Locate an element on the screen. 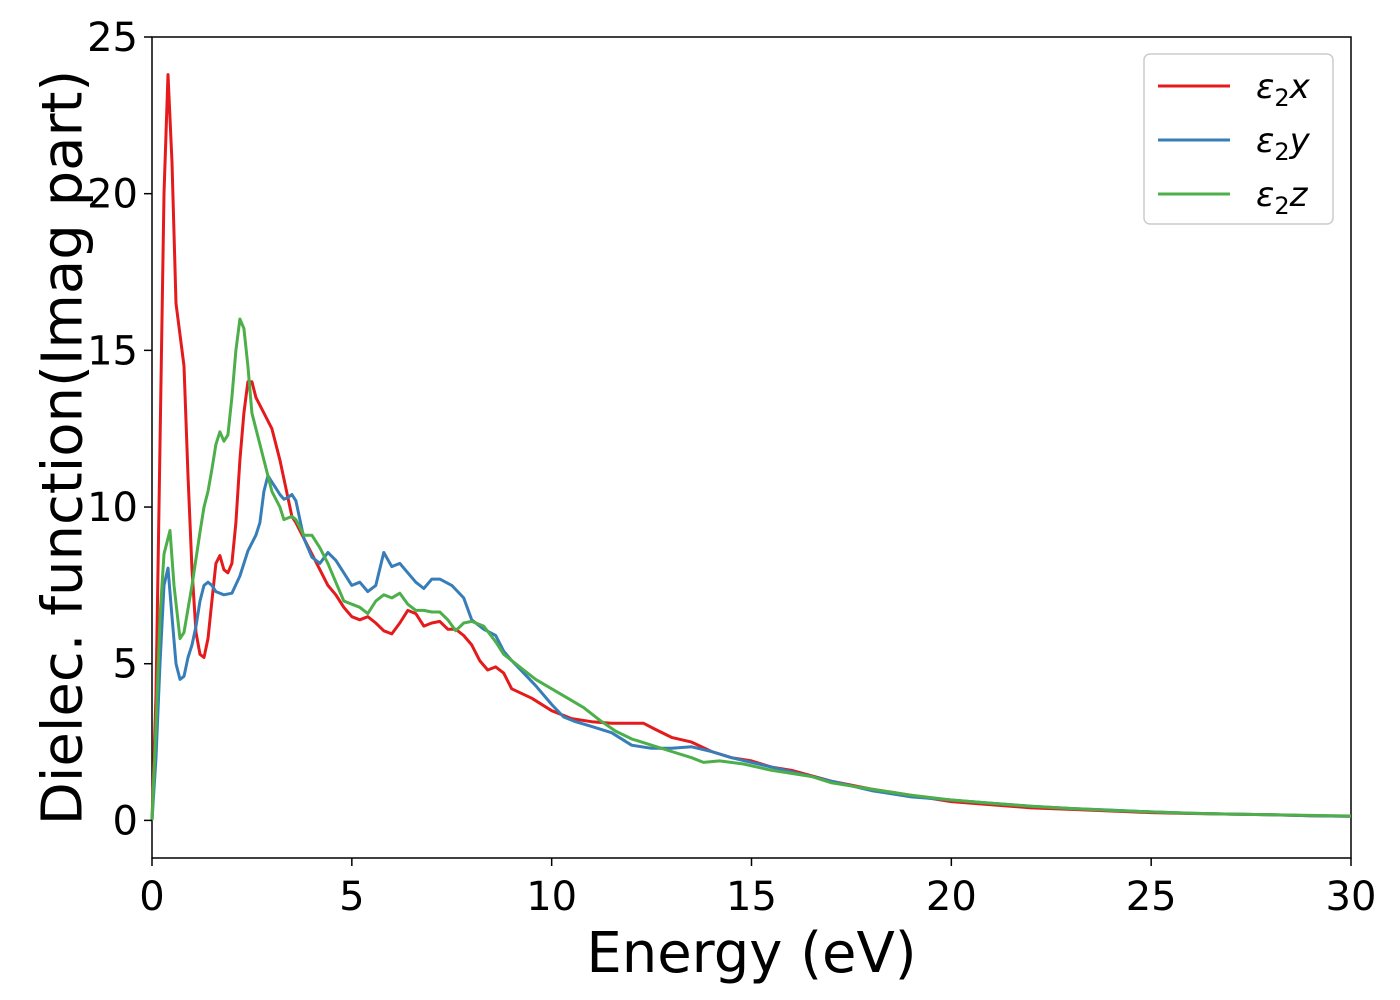  legend-box is located at coordinates (1238, 139).